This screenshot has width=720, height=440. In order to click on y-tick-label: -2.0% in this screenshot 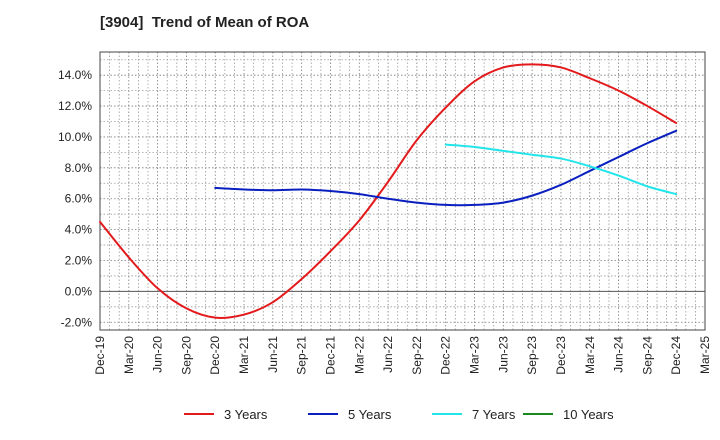, I will do `click(77, 322)`.